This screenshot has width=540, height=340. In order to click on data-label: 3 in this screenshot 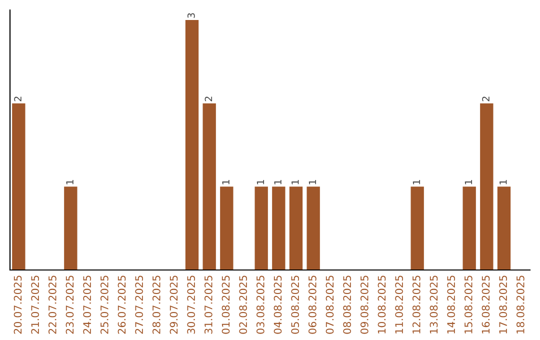, I will do `click(191, 15)`.